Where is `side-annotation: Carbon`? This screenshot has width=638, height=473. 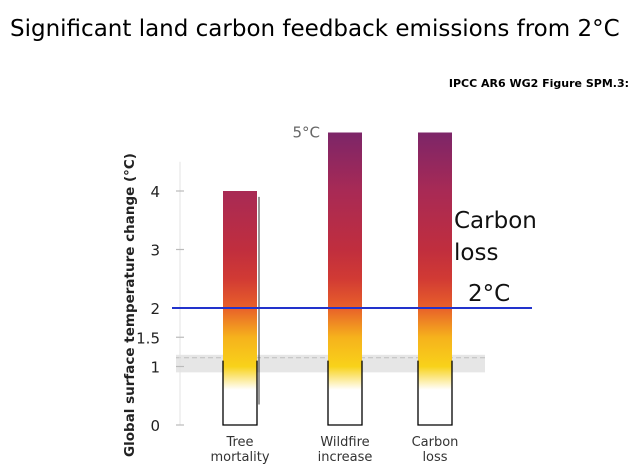
side-annotation: Carbon is located at coordinates (495, 221).